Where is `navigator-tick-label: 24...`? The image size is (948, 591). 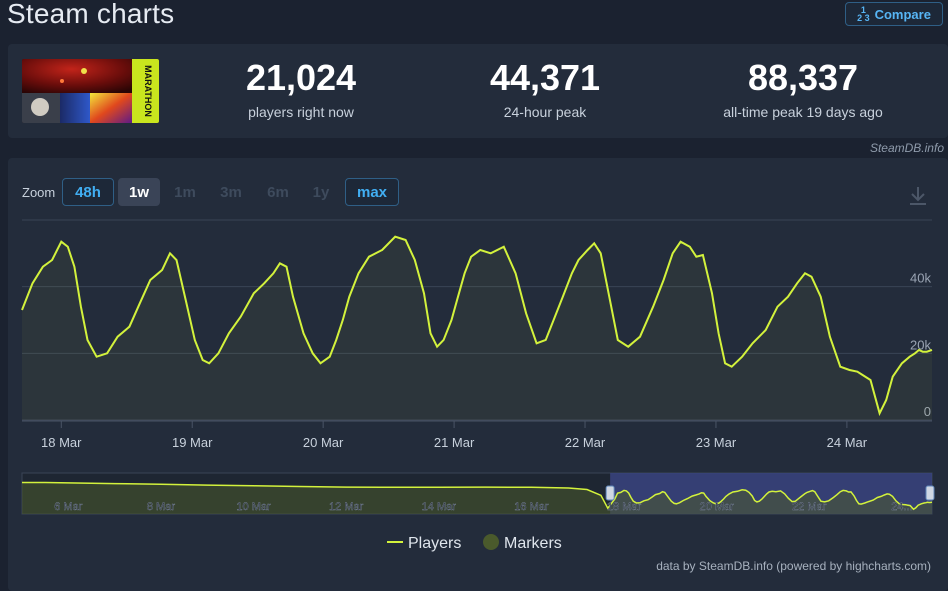
navigator-tick-label: 24... is located at coordinates (901, 507).